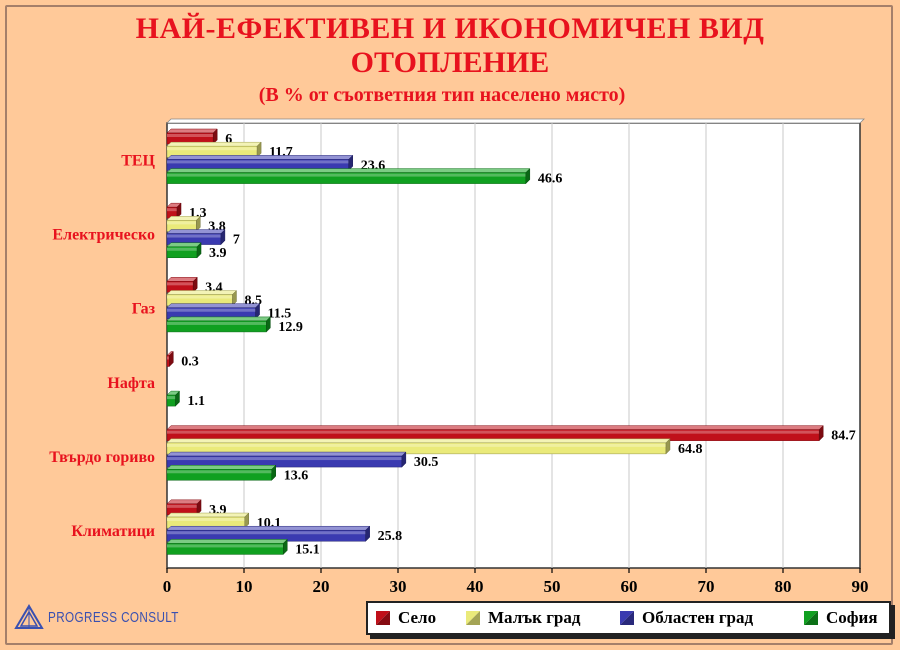 The width and height of the screenshot is (900, 650). What do you see at coordinates (698, 617) in the screenshot?
I see `legend-label: Областен град` at bounding box center [698, 617].